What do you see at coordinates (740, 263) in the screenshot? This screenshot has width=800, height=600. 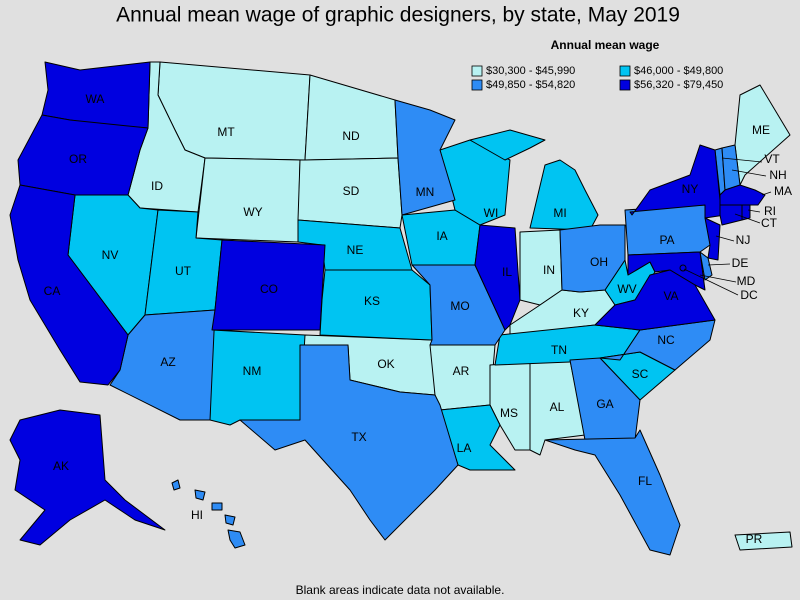 I see `state-label: DE` at bounding box center [740, 263].